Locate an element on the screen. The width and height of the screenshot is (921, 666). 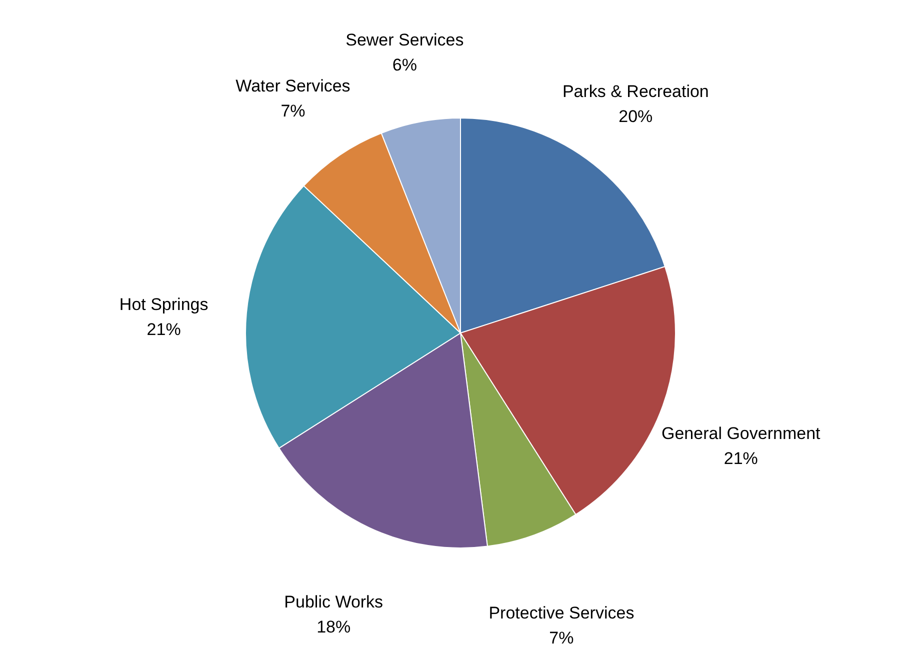
data-label: 20% is located at coordinates (635, 116).